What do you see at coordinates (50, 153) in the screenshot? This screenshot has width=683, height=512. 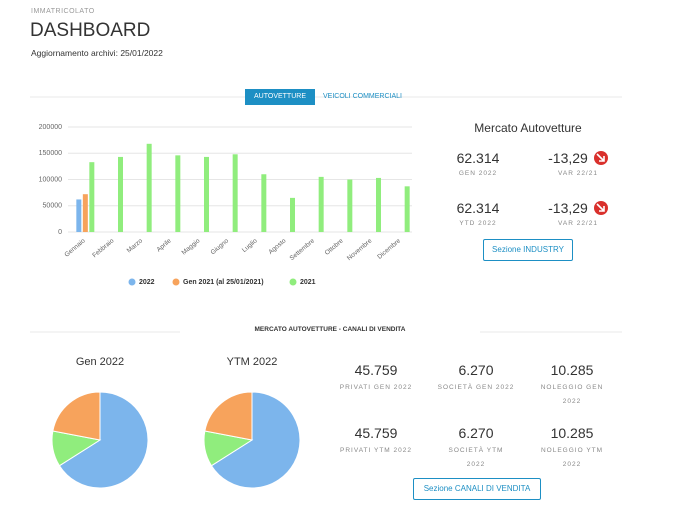 I see `y-tick-label: 150000` at bounding box center [50, 153].